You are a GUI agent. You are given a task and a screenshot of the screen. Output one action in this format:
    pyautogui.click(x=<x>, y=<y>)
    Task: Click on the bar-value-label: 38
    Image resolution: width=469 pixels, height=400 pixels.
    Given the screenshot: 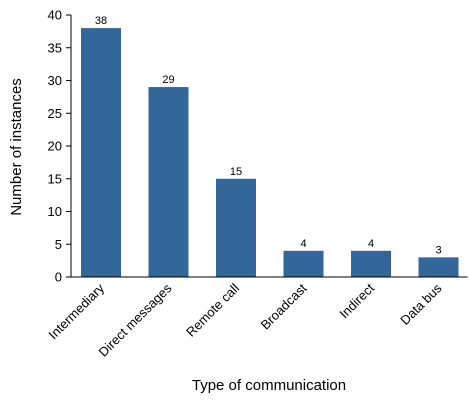 What is the action you would take?
    pyautogui.click(x=101, y=21)
    